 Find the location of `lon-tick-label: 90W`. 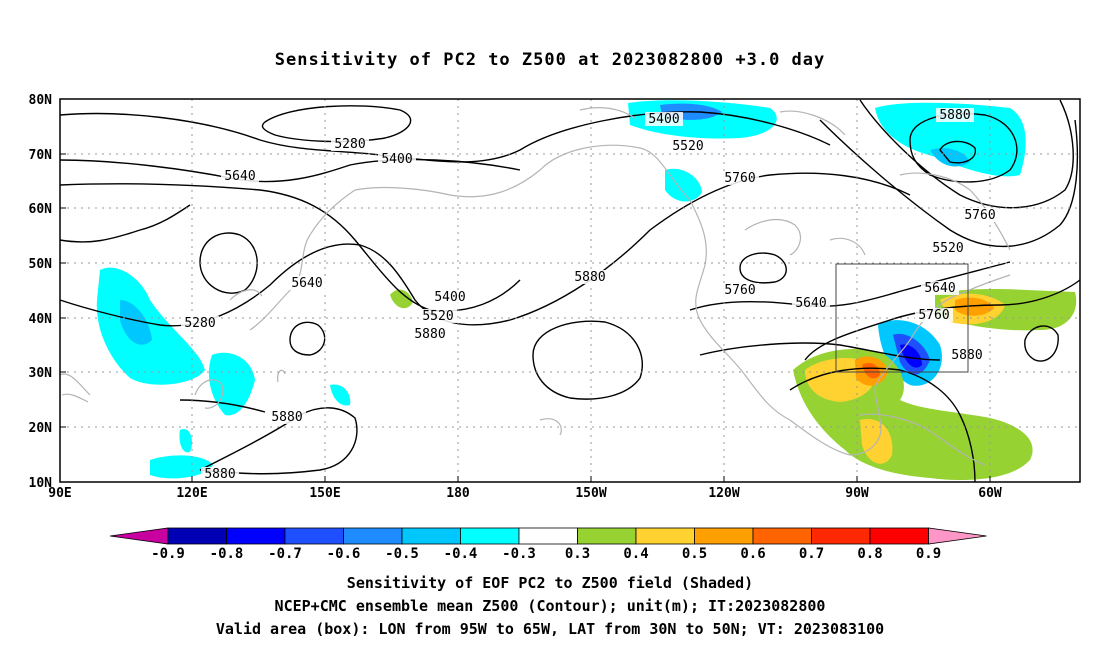

lon-tick-label: 90W is located at coordinates (857, 493).